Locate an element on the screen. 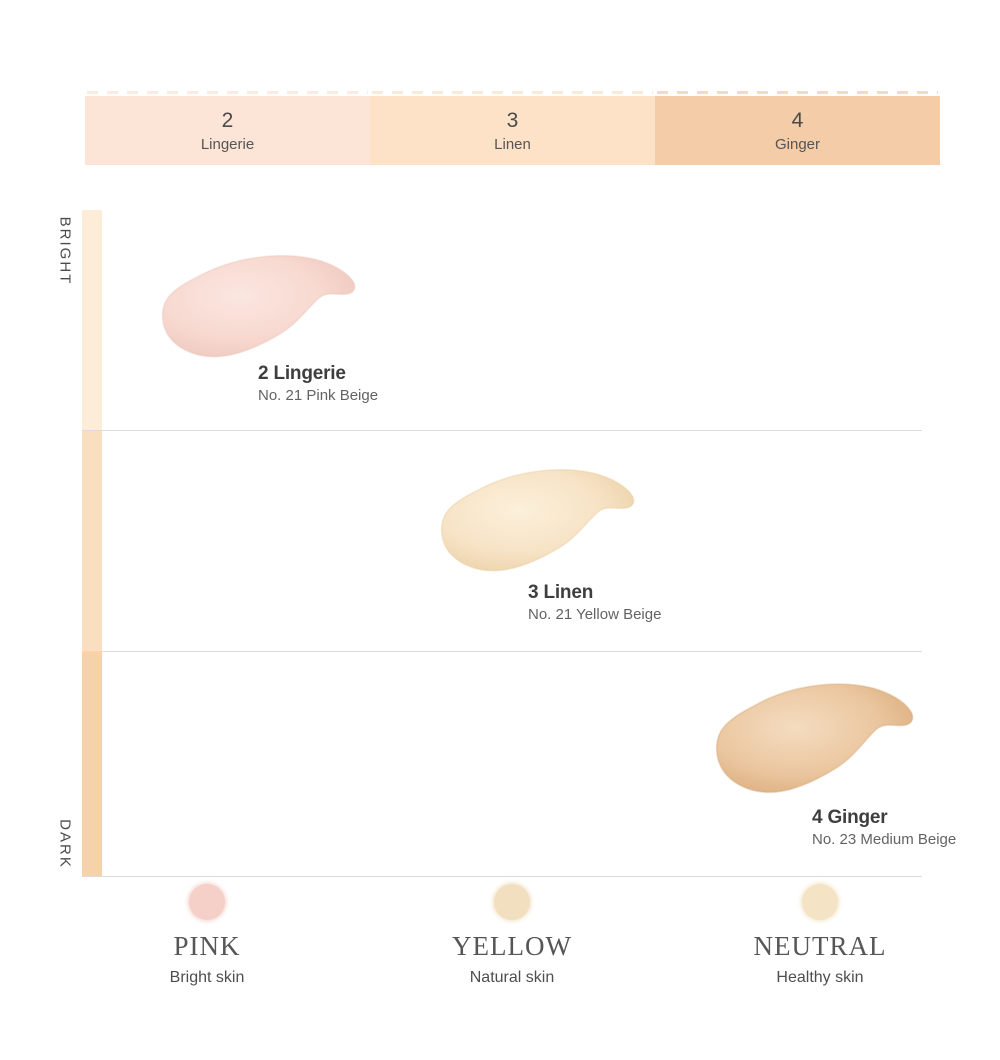 The width and height of the screenshot is (1000, 1060). swatch-smear-ginger is located at coordinates (814, 738).